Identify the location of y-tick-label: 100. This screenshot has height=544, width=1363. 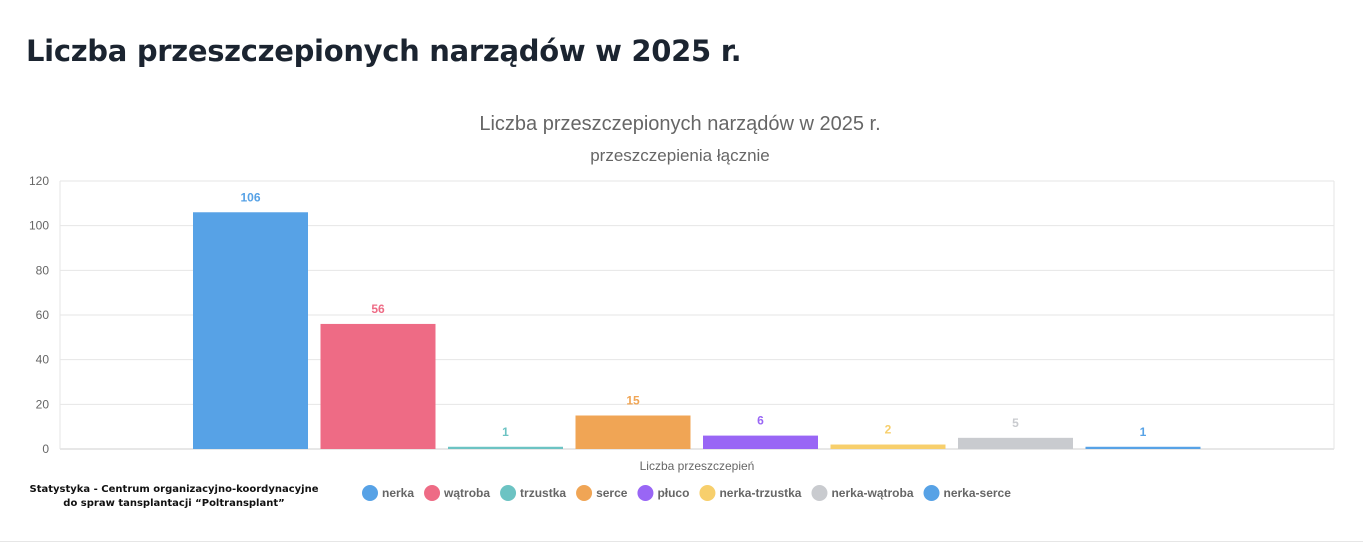
(39, 226).